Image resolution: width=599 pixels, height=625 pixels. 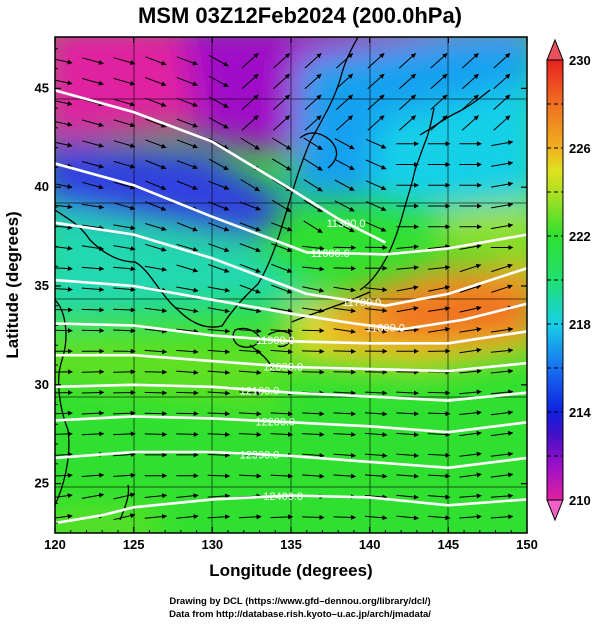 I want to click on contour-label: 11600.0, so click(x=330, y=254).